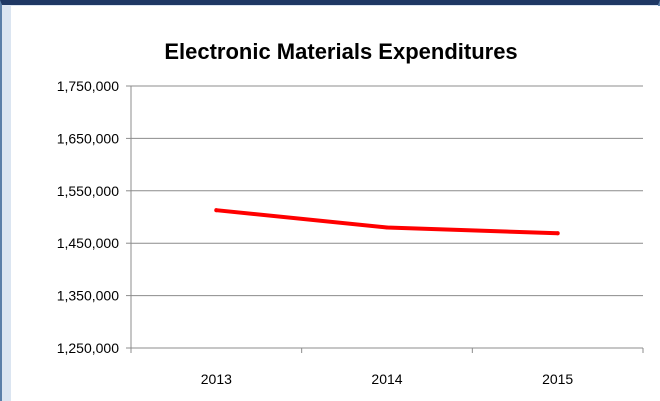  Describe the element at coordinates (557, 379) in the screenshot. I see `x-tick-label: 2015` at that location.